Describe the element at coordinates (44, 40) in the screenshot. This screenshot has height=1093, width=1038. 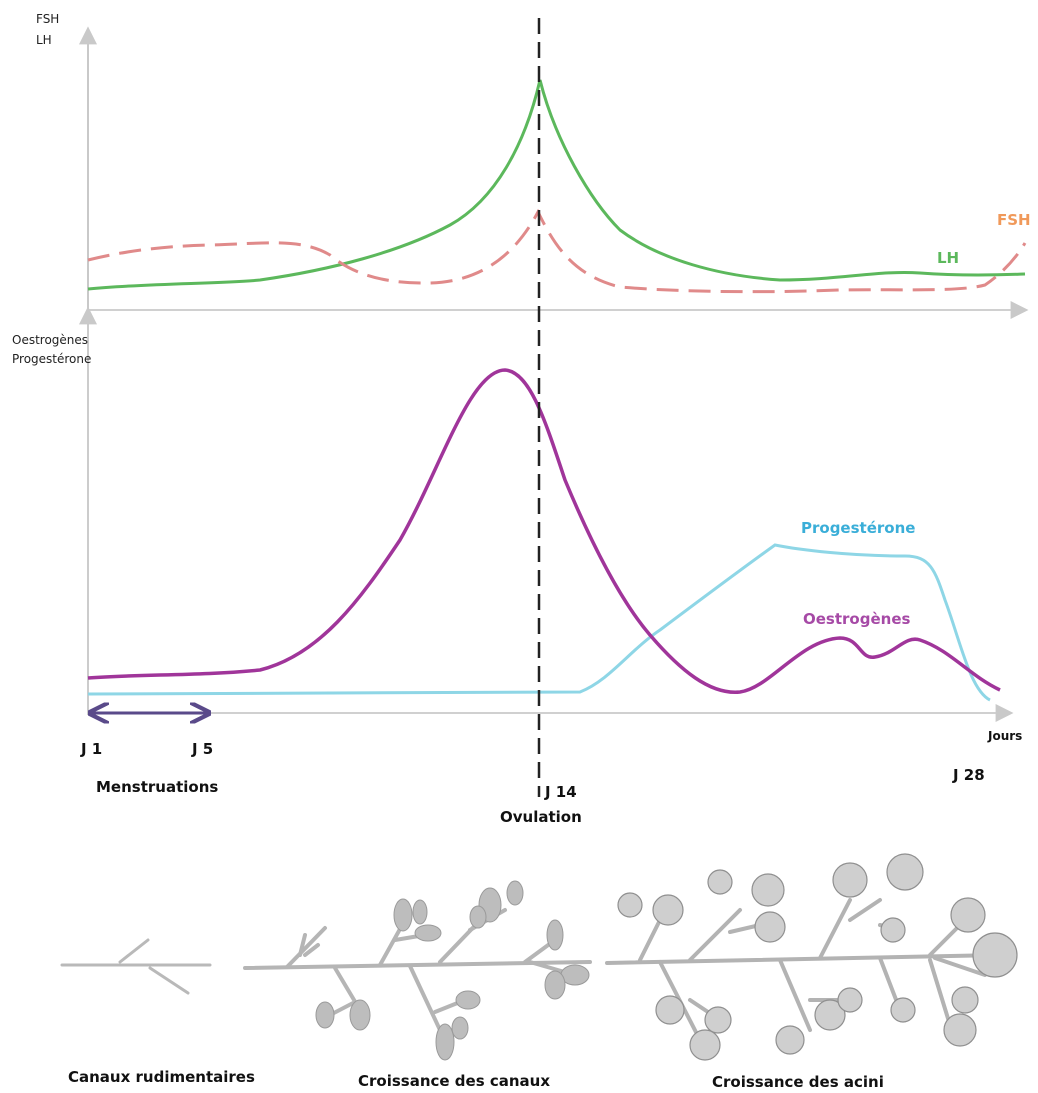
I see `top-y-label-lh: LH` at that location.